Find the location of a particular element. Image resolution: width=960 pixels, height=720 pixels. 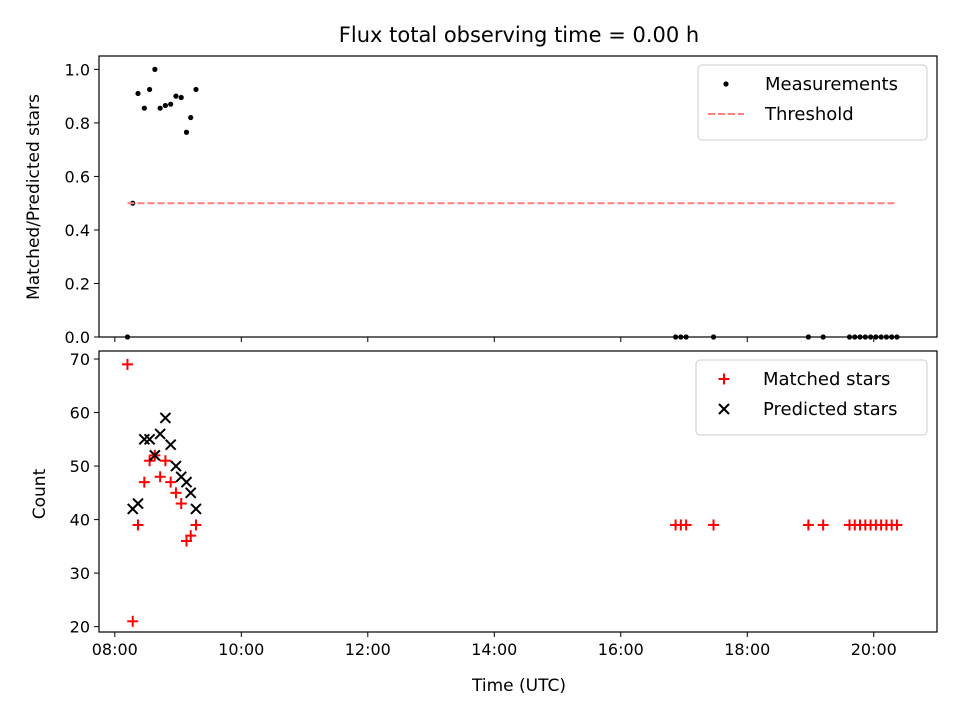

bottom-y-tick-label: 60 is located at coordinates (80, 413).